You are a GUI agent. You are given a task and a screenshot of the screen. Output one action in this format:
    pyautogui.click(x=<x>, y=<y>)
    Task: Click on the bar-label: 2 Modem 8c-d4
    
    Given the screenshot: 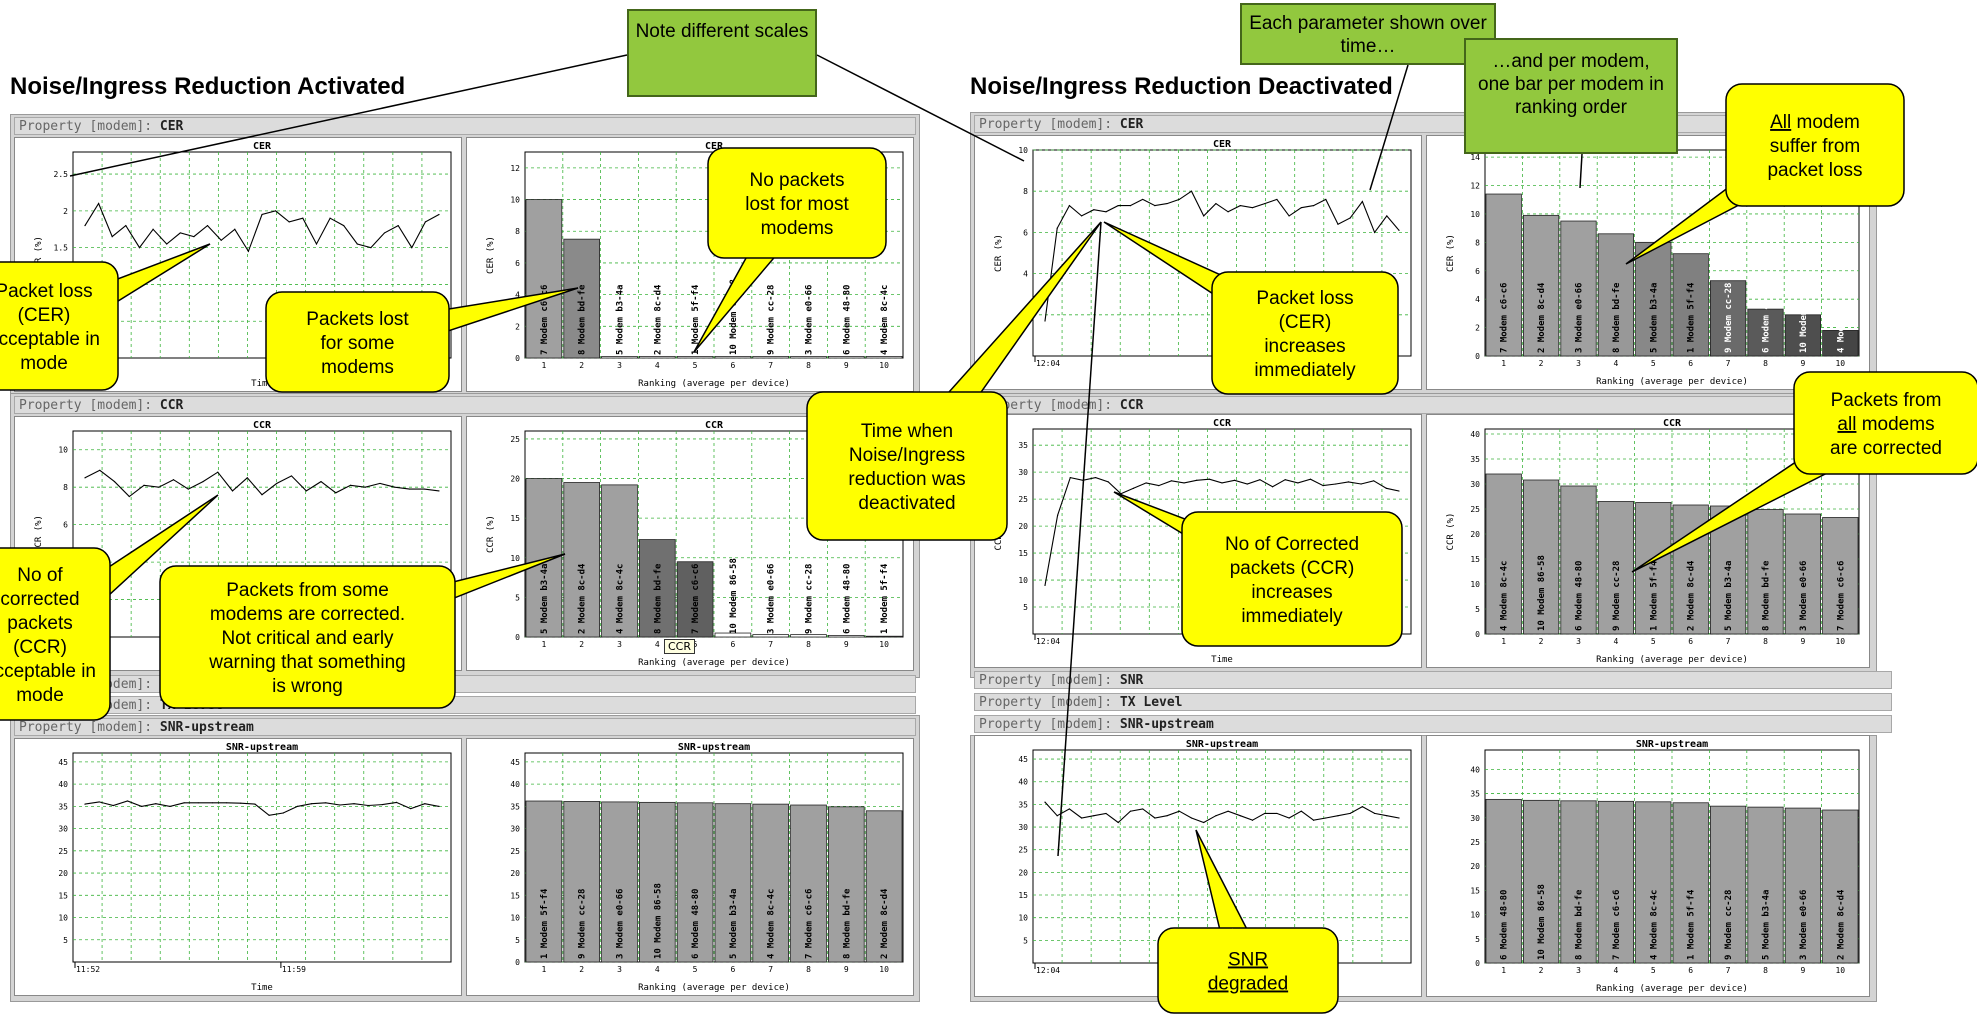 What is the action you would take?
    pyautogui.click(x=658, y=319)
    